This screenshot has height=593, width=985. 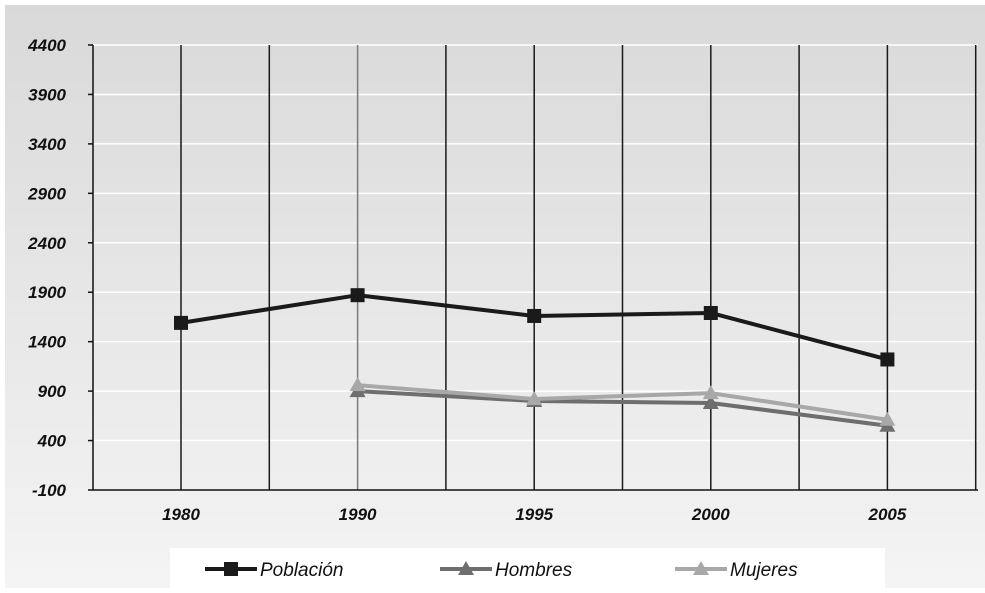 I want to click on y-tick-label: 2400, so click(x=46, y=243).